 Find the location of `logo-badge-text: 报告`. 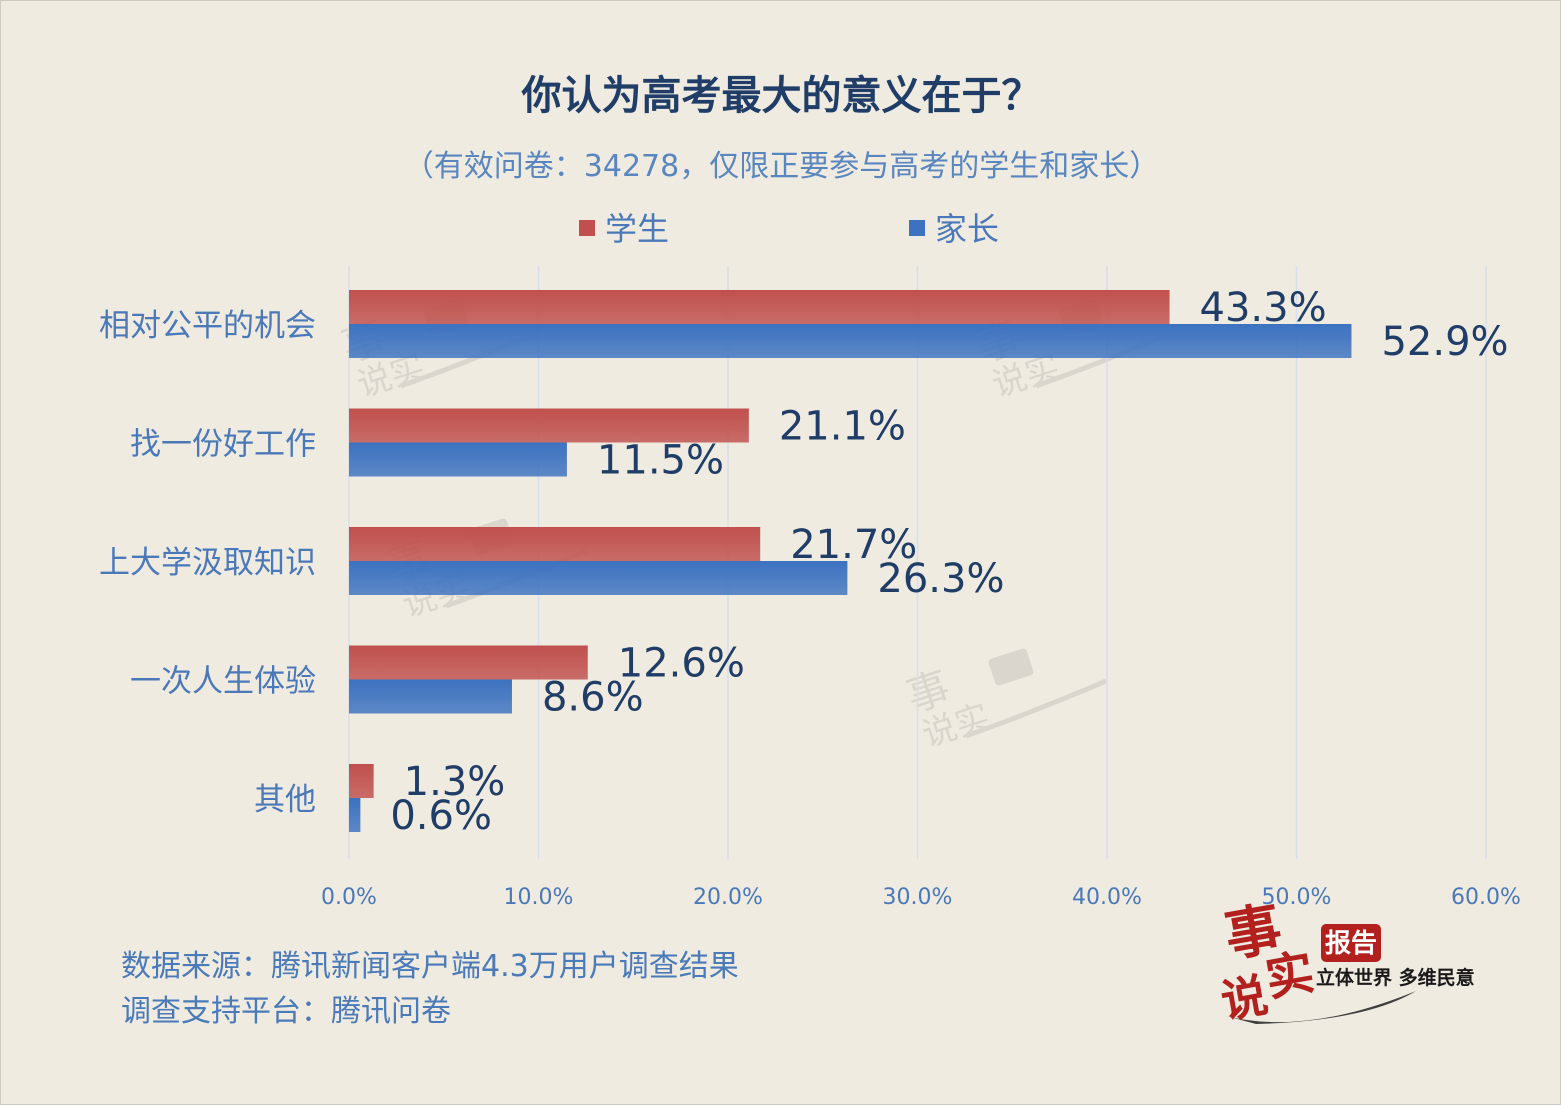

logo-badge-text: 报告 is located at coordinates (1351, 943).